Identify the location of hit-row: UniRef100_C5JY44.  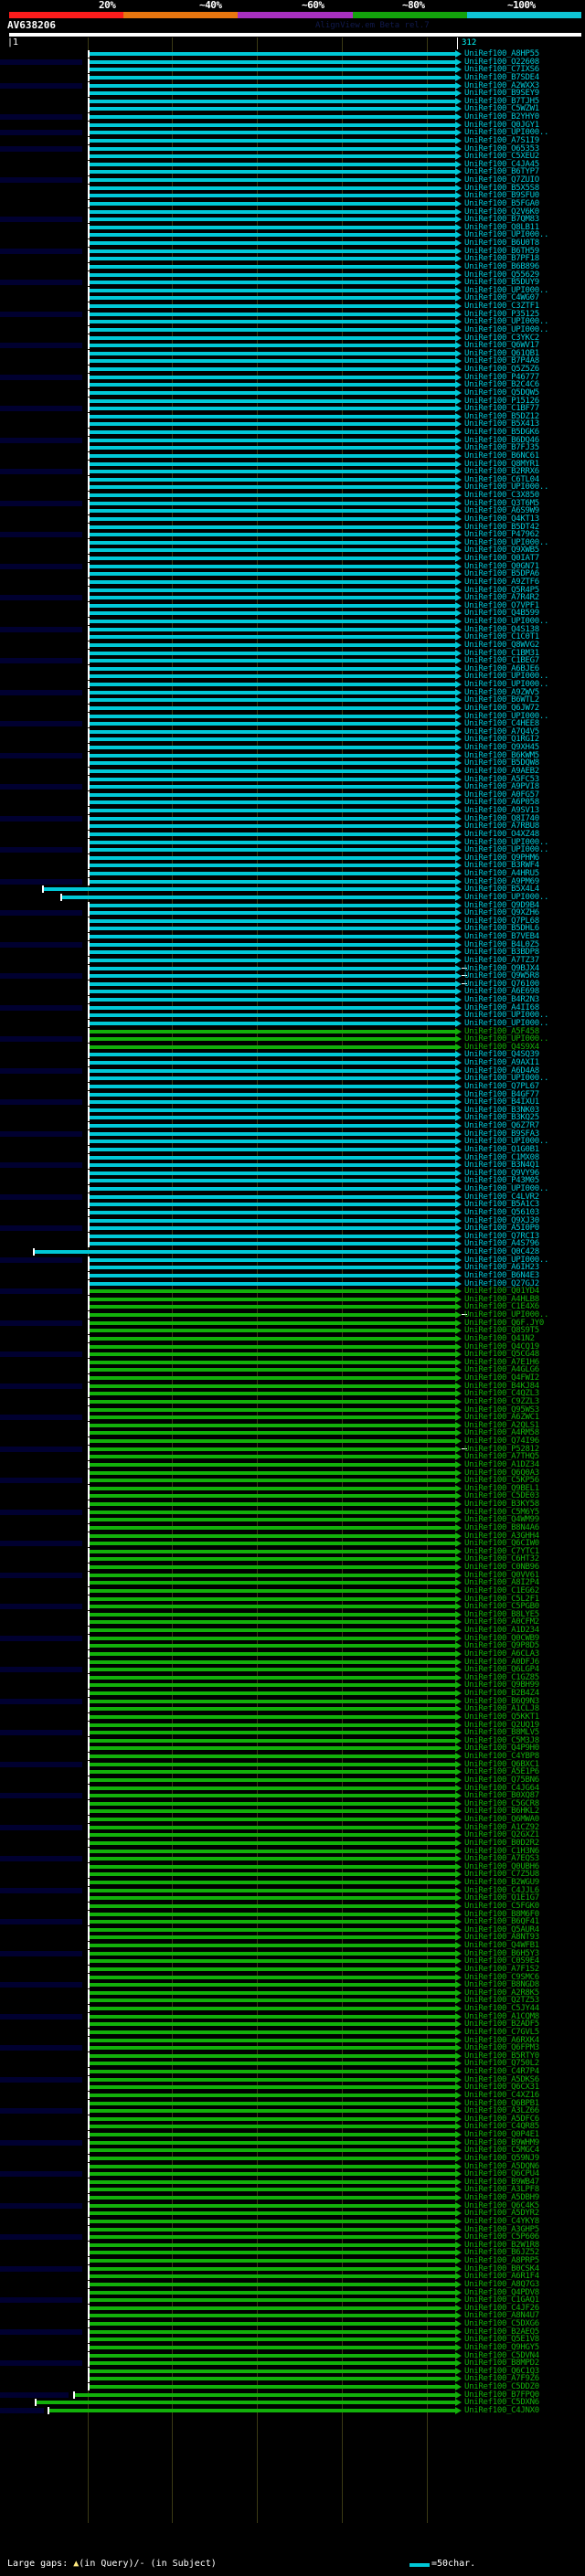
(293, 2008).